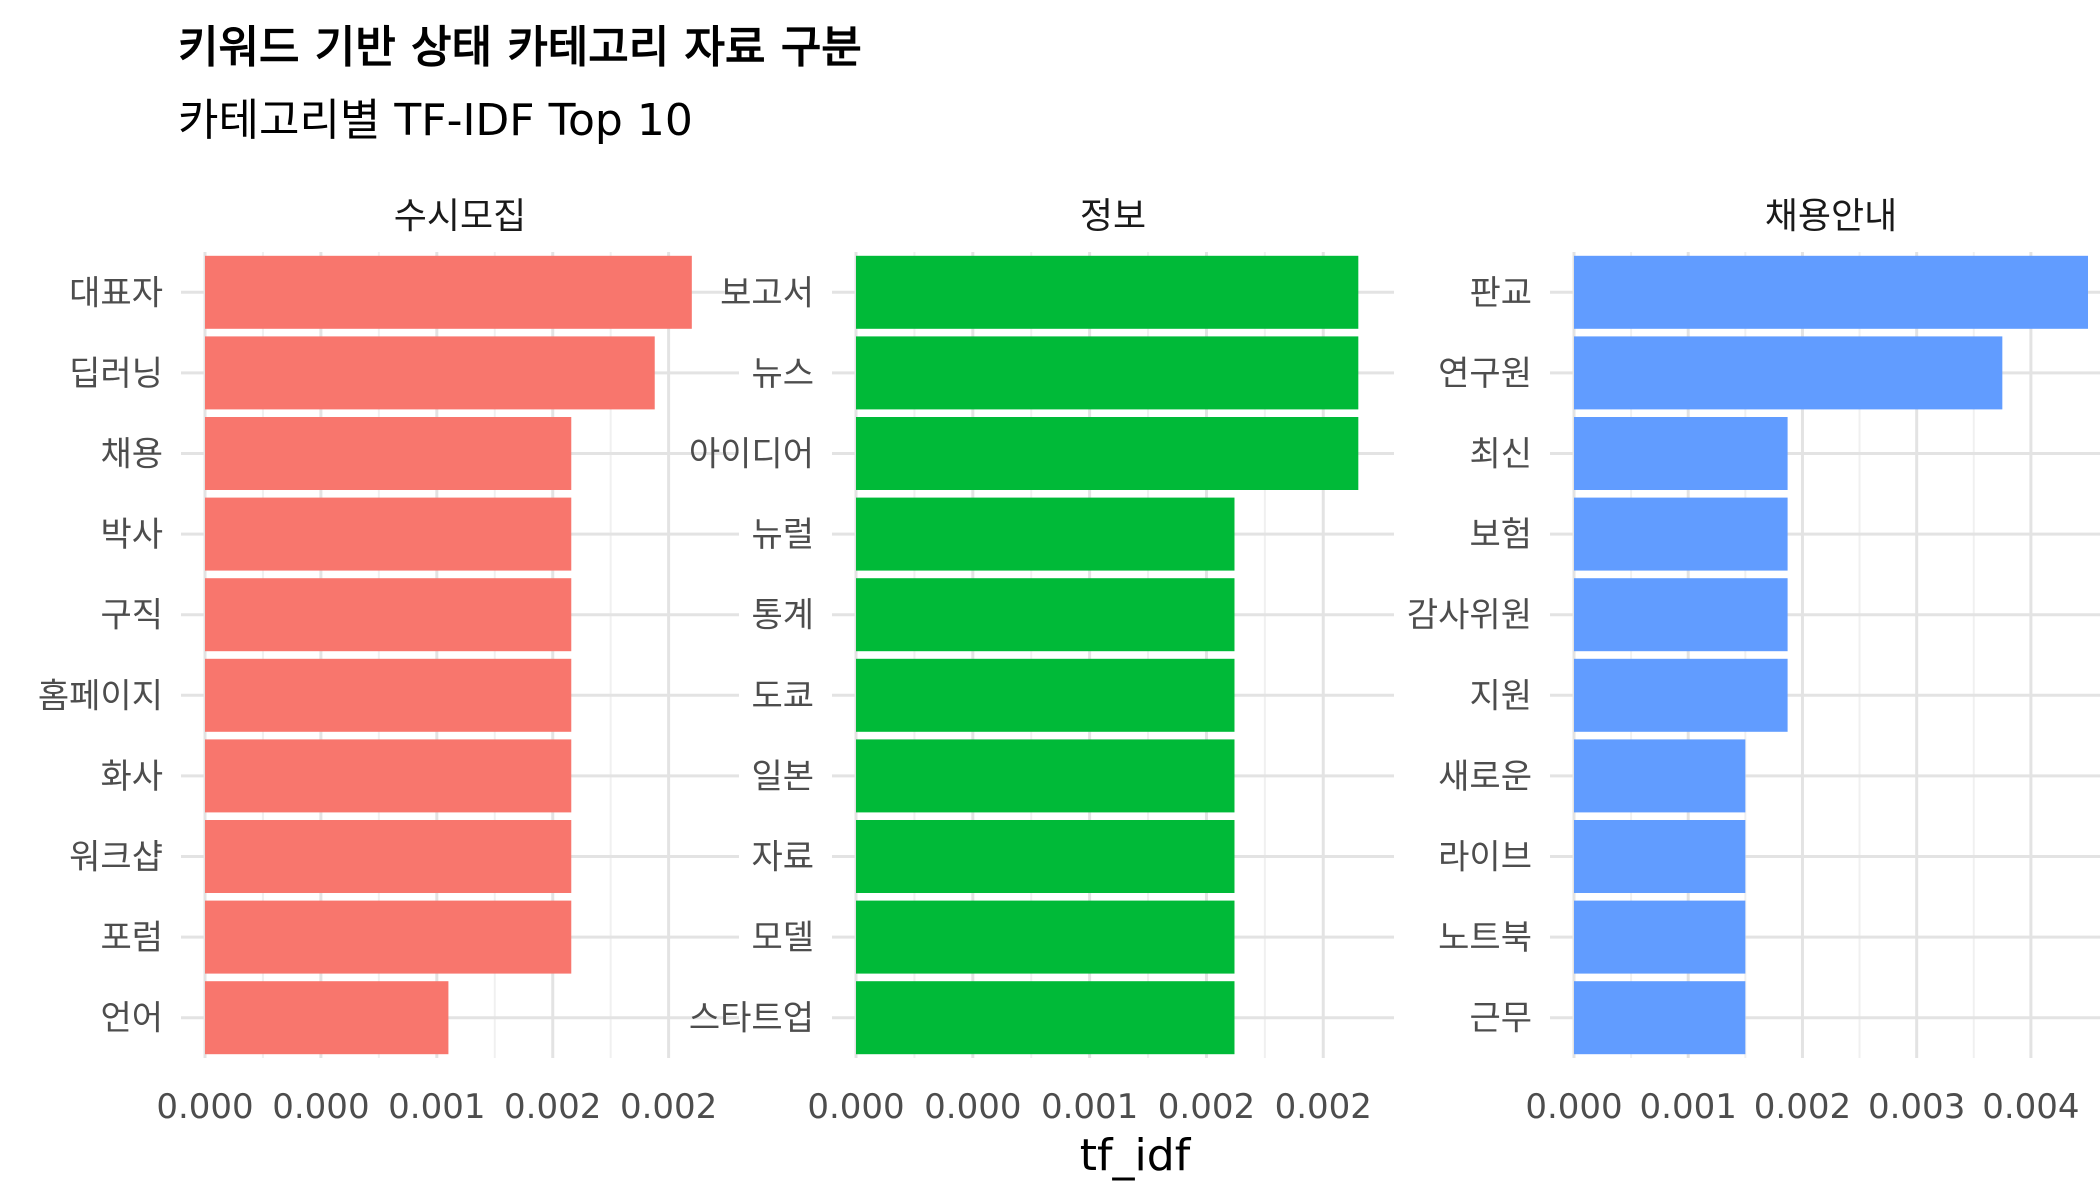 The image size is (2100, 1204). Describe the element at coordinates (1500, 293) in the screenshot. I see `category-label: 판교` at that location.